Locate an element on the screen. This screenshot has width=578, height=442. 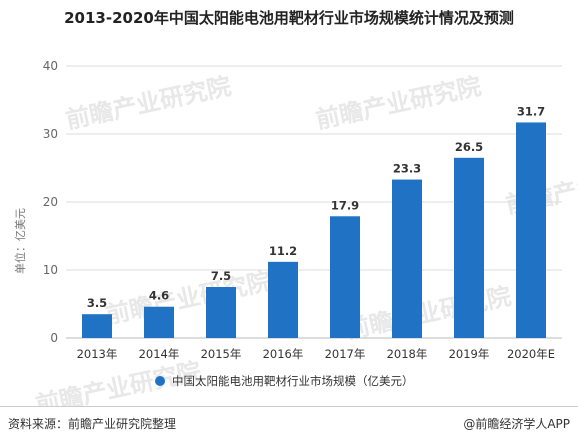
x-tick-label: 2018年 is located at coordinates (407, 354).